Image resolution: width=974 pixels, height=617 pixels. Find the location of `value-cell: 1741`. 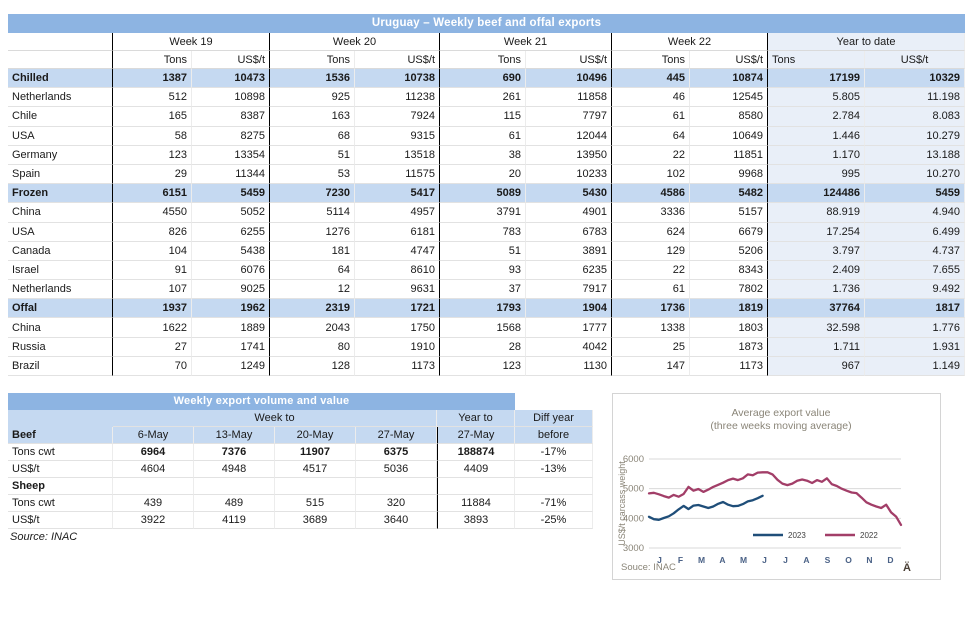

value-cell: 1741 is located at coordinates (231, 347).